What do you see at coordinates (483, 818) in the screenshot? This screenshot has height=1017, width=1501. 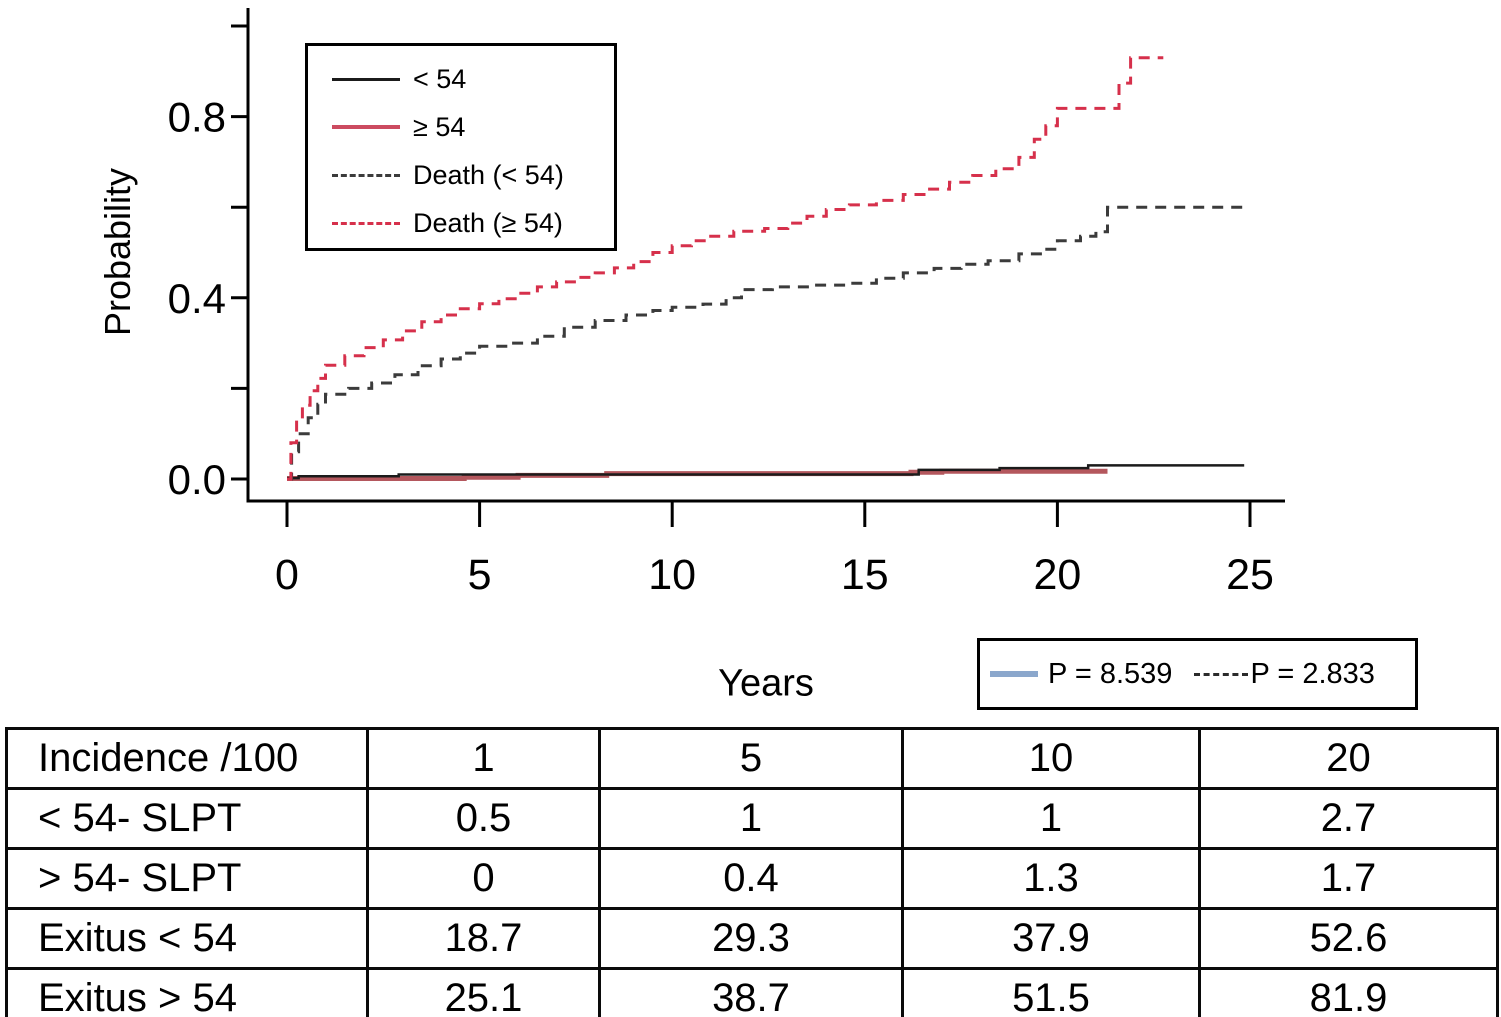 I see `table-cell: 0.5` at bounding box center [483, 818].